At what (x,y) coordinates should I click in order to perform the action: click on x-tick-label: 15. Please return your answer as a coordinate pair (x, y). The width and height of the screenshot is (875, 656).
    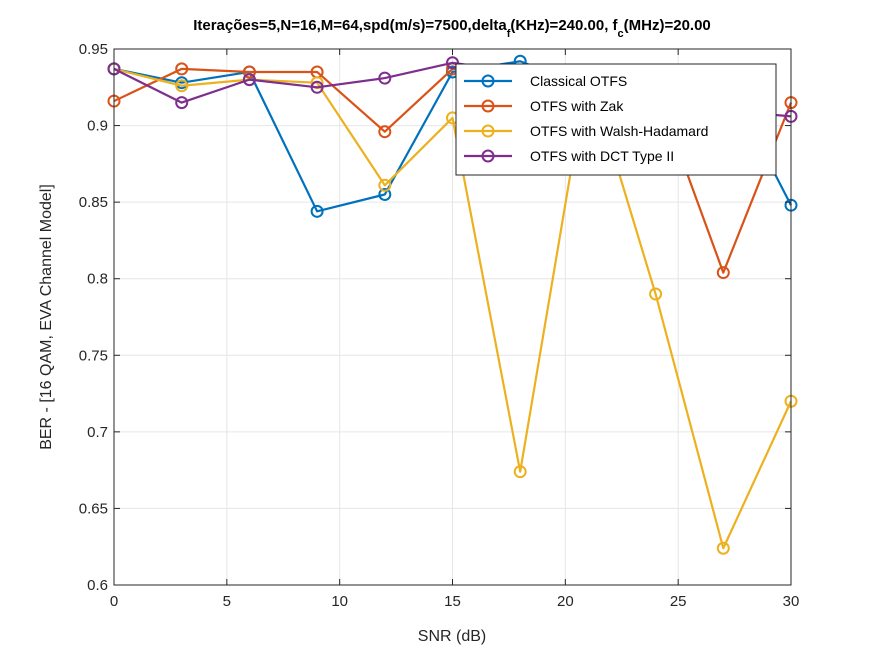
    Looking at the image, I should click on (452, 601).